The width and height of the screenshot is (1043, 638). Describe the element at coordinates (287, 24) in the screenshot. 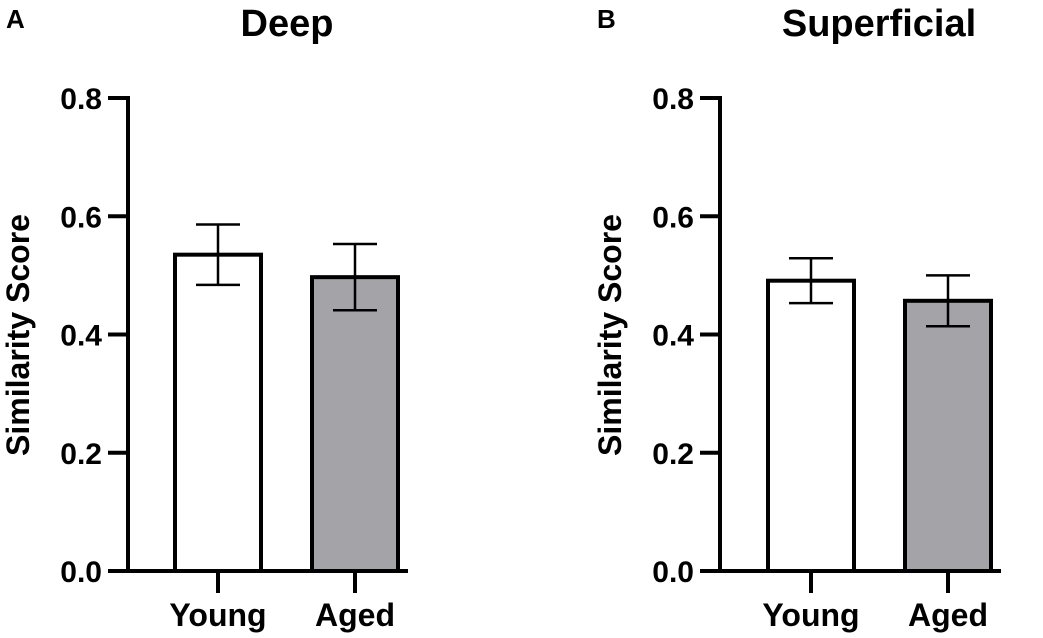

I see `chart-title-deep: Deep` at that location.